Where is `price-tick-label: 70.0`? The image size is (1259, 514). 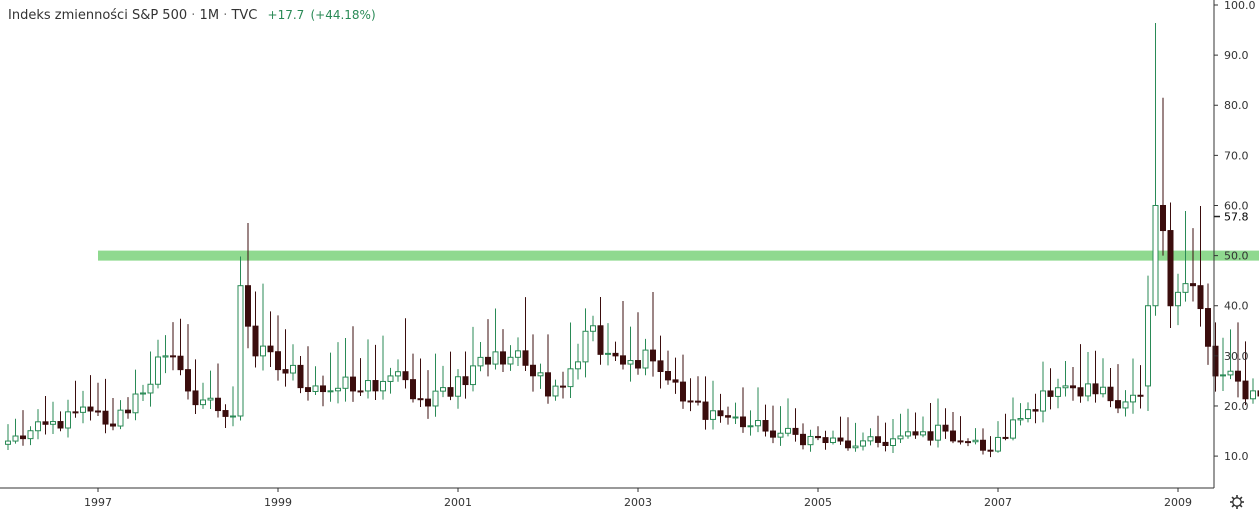
price-tick-label: 70.0 is located at coordinates (1236, 155).